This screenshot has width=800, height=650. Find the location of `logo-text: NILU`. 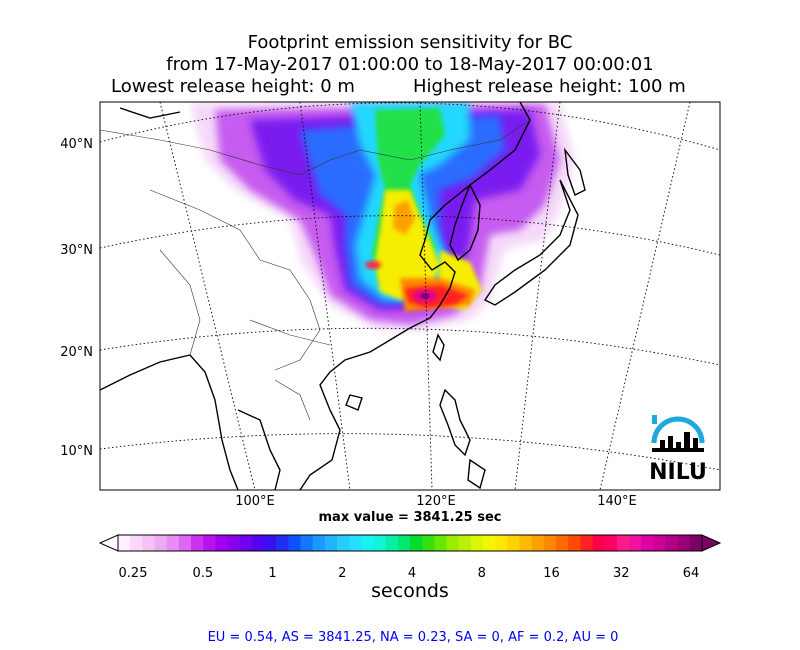

logo-text: NILU is located at coordinates (678, 472).